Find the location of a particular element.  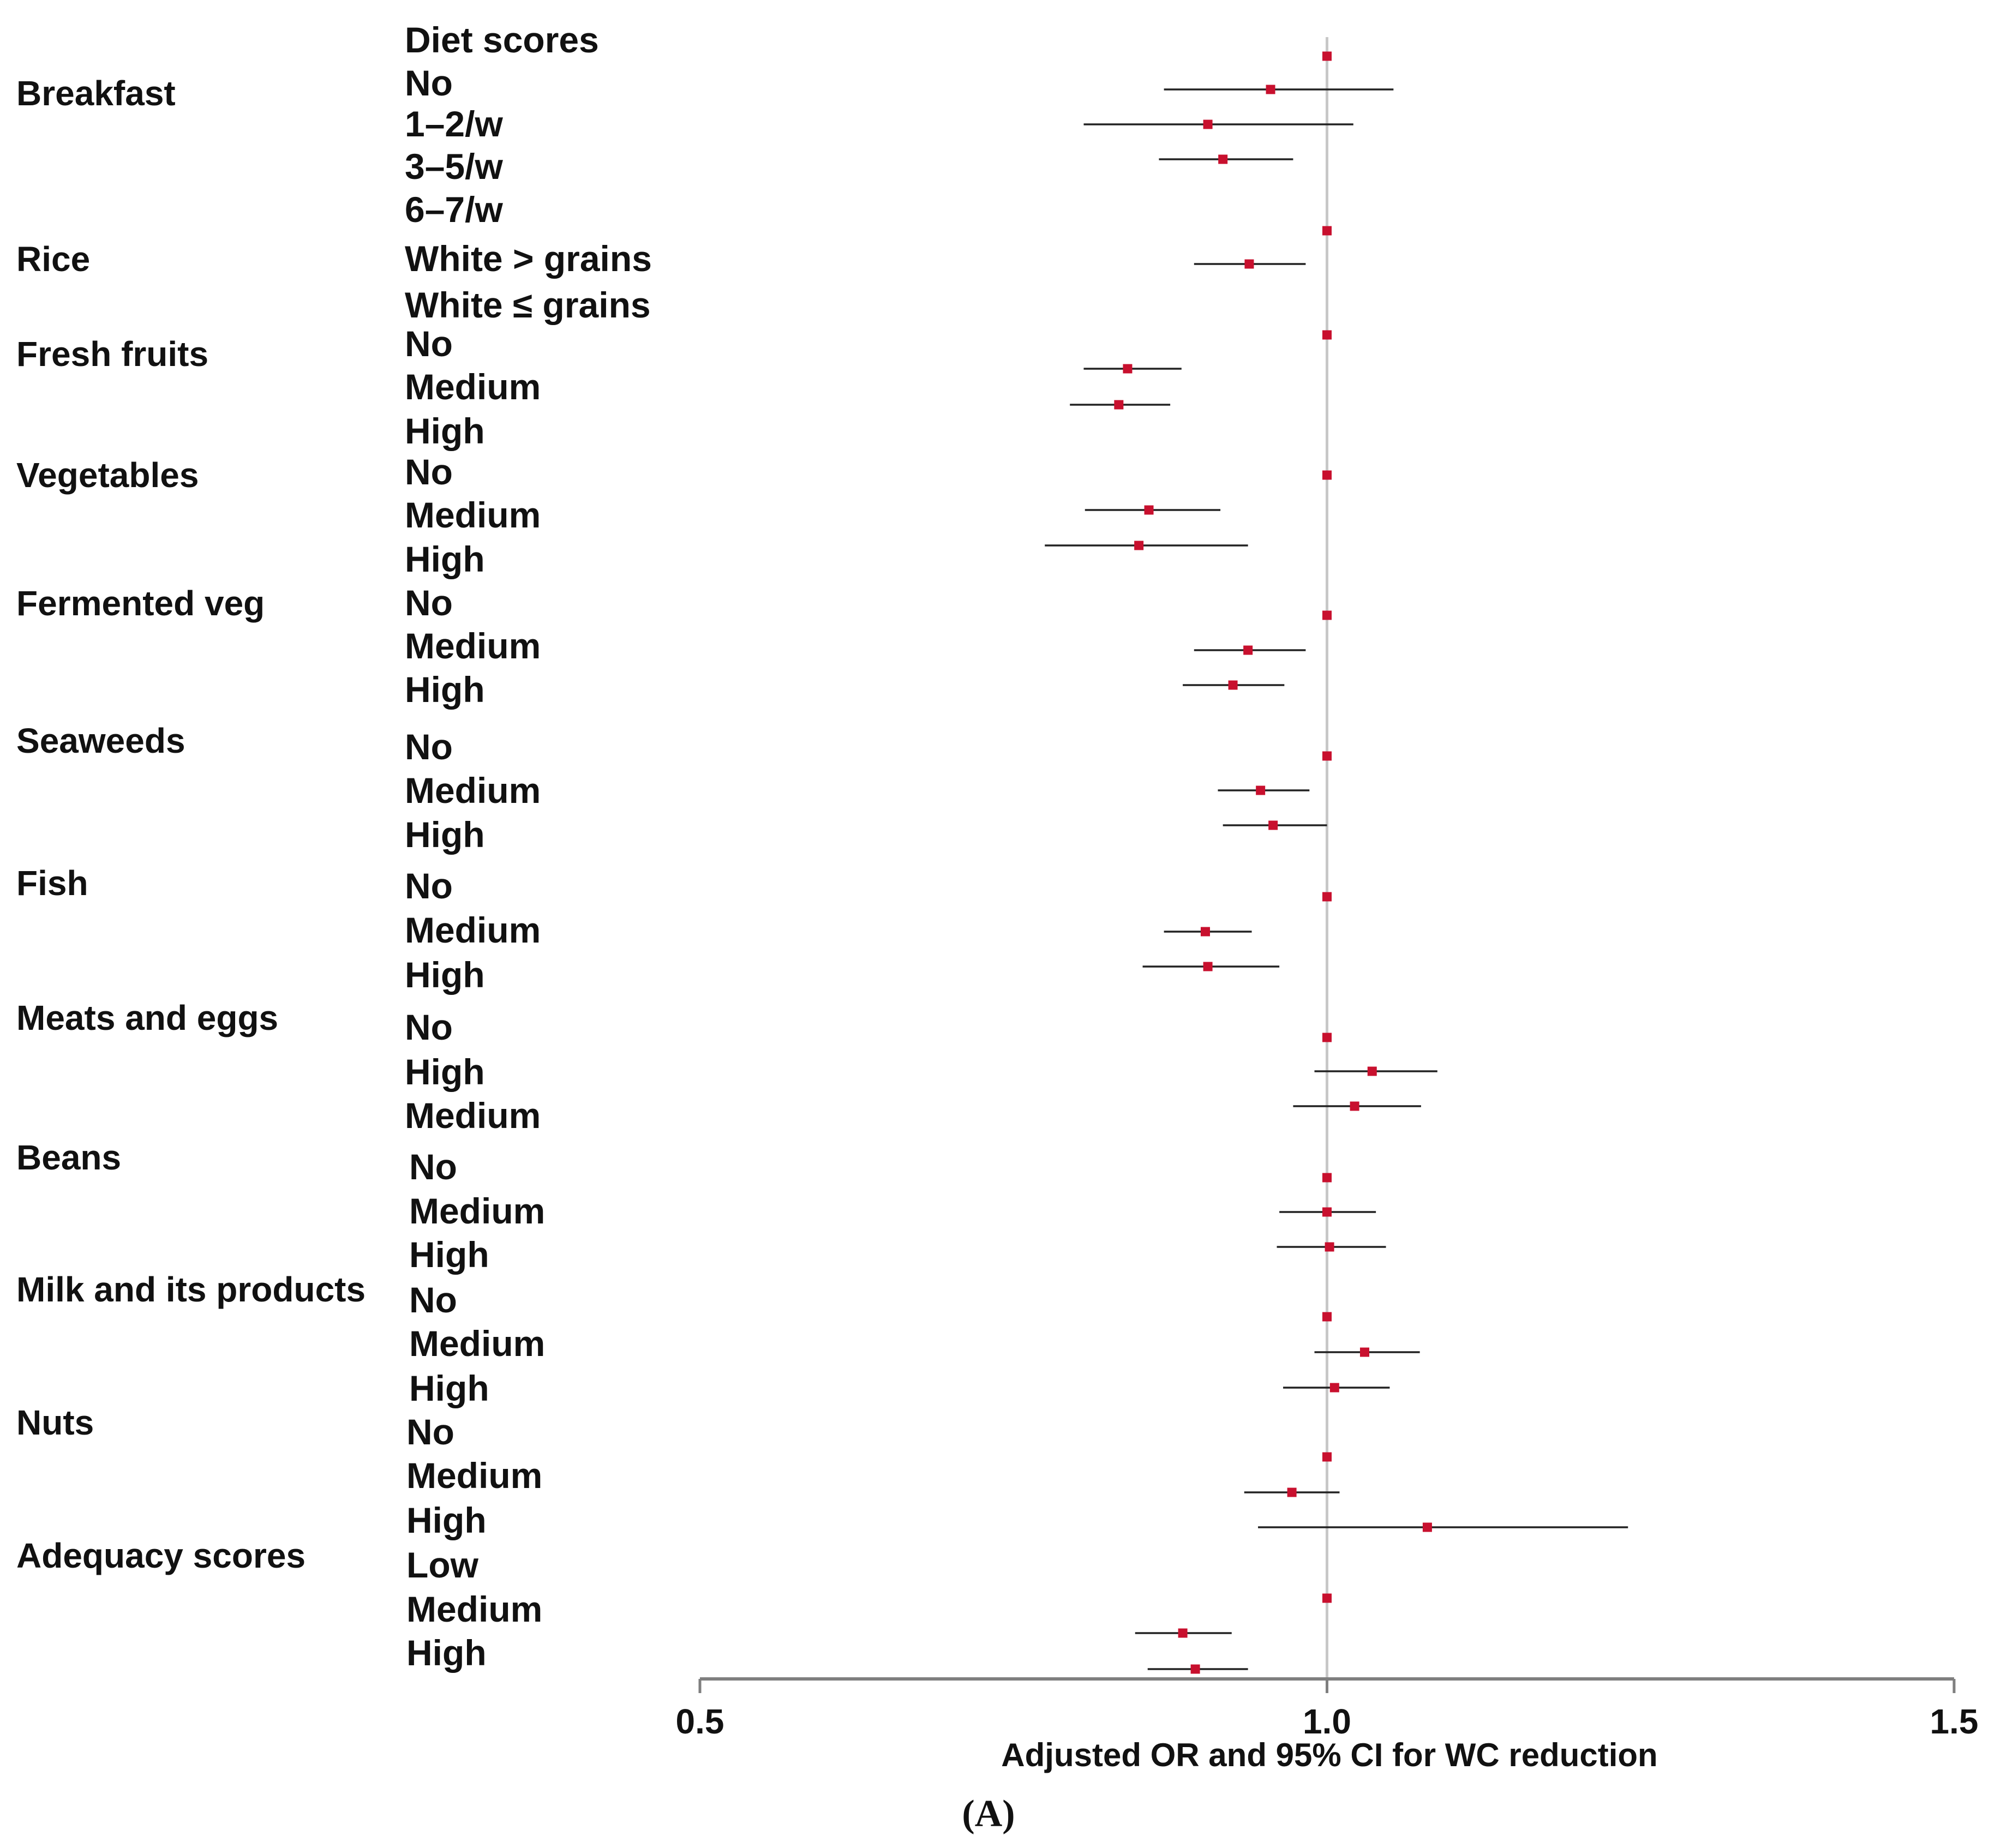

level-label-adequacy-scores-3: High is located at coordinates (446, 1653).